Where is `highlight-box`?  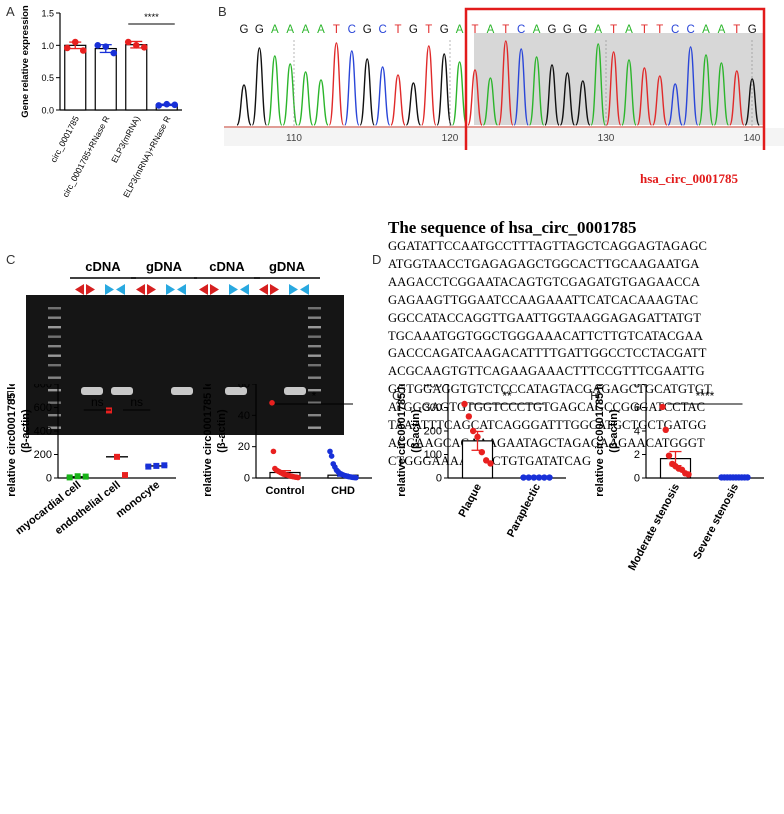 highlight-box is located at coordinates (615, 78).